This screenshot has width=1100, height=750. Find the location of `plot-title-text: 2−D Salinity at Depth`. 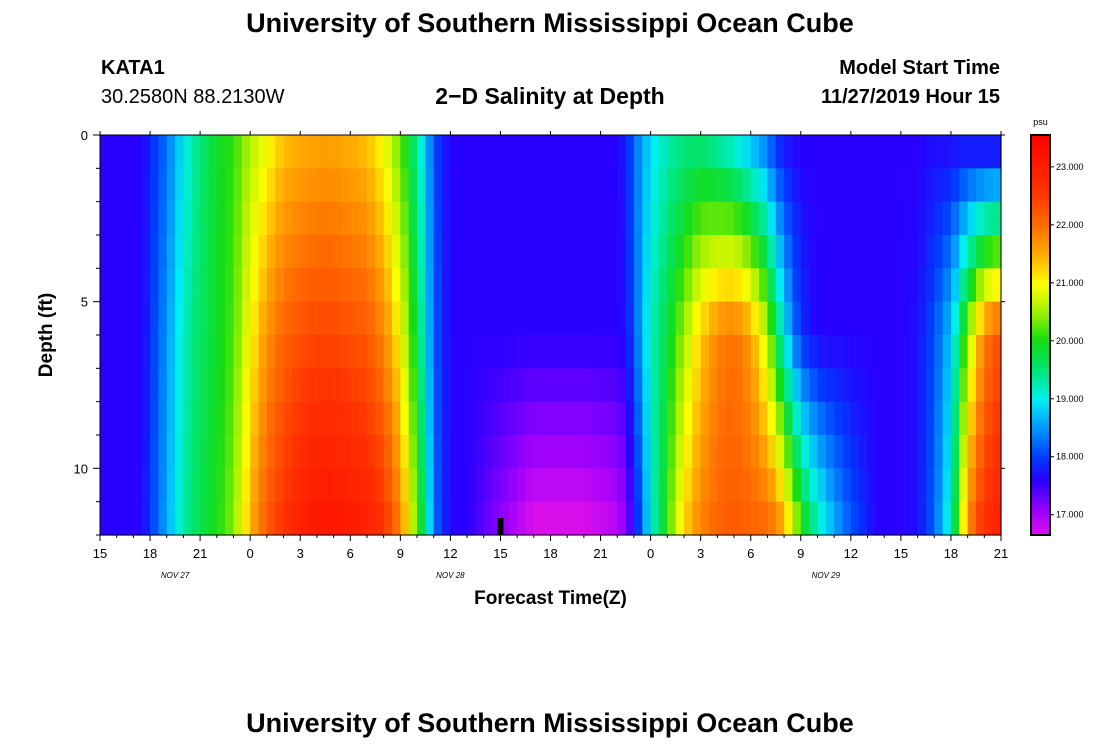

plot-title-text: 2−D Salinity at Depth is located at coordinates (550, 96).